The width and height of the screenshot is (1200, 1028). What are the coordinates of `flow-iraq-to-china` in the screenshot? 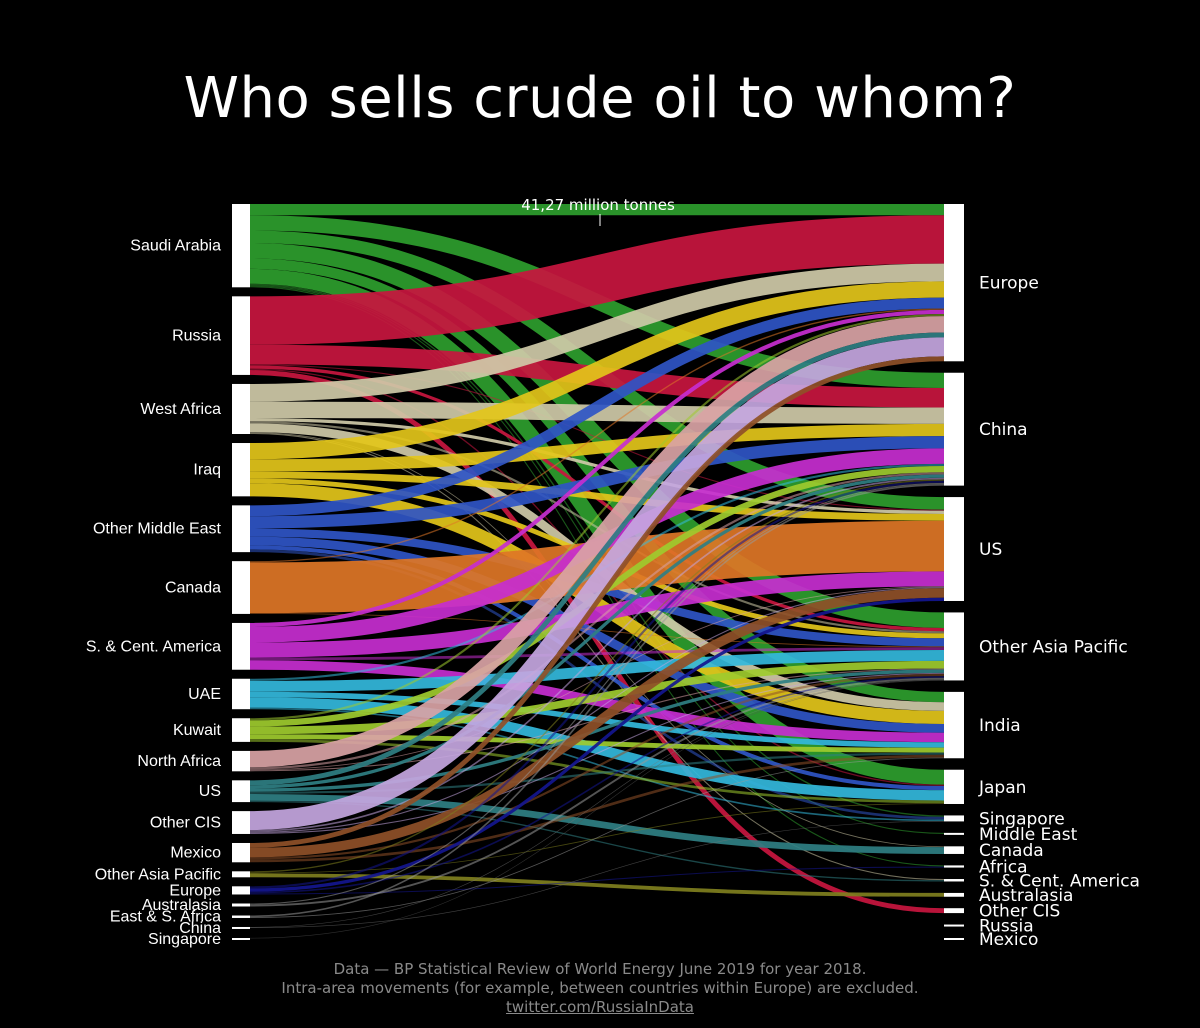 It's located at (597, 447).